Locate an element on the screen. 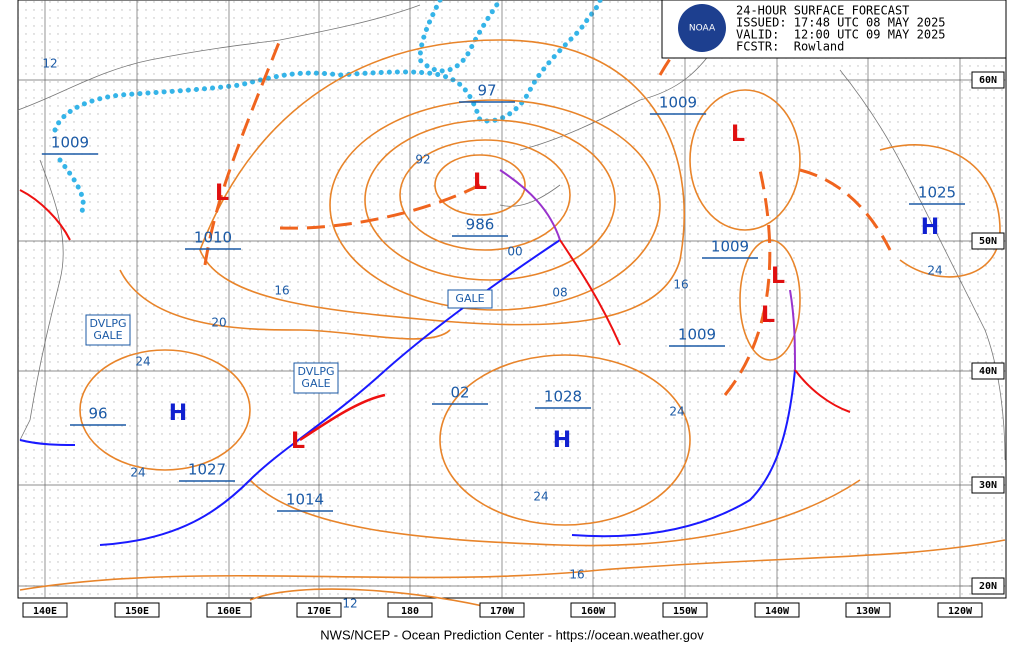  header-line: VALID: 12:00 UTC 09 MAY 2025 is located at coordinates (841, 35).